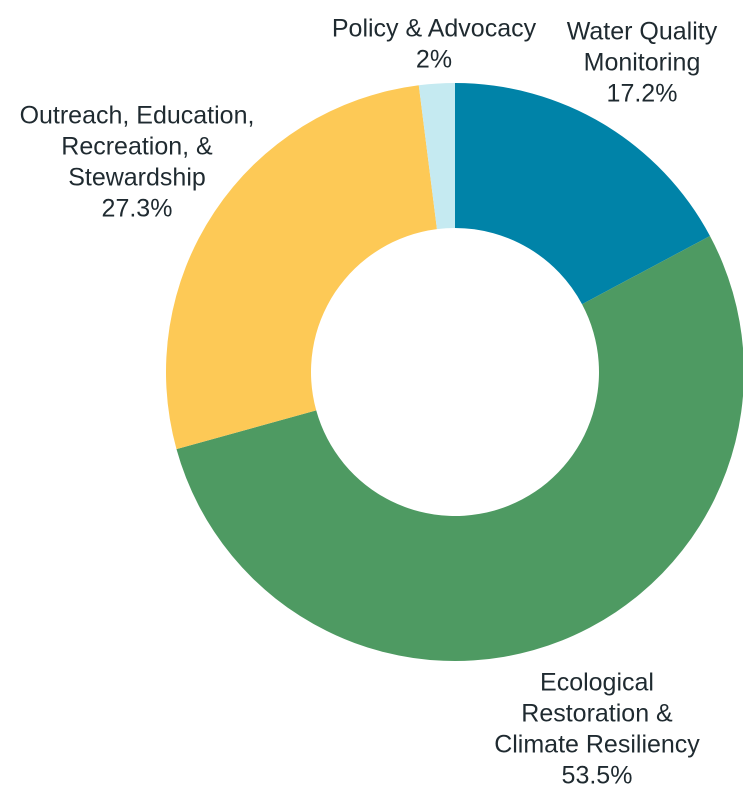 The width and height of the screenshot is (743, 798). Describe the element at coordinates (597, 714) in the screenshot. I see `category-label-ecological-restoration: Restoration &` at that location.